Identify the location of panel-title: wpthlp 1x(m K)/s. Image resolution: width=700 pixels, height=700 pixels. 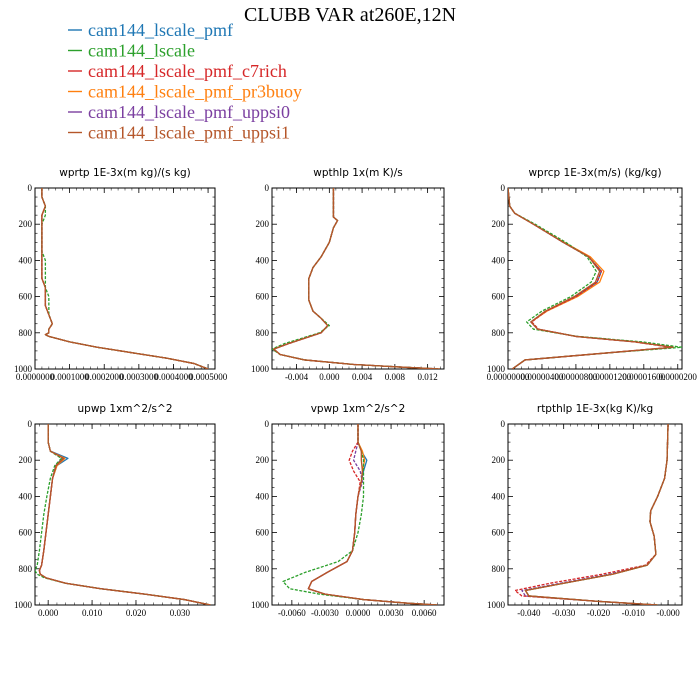
(358, 173).